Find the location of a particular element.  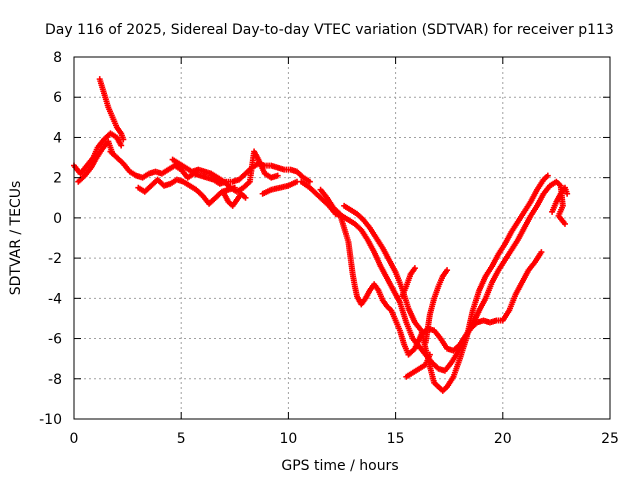

y-tick-label: -4 is located at coordinates (55, 299).